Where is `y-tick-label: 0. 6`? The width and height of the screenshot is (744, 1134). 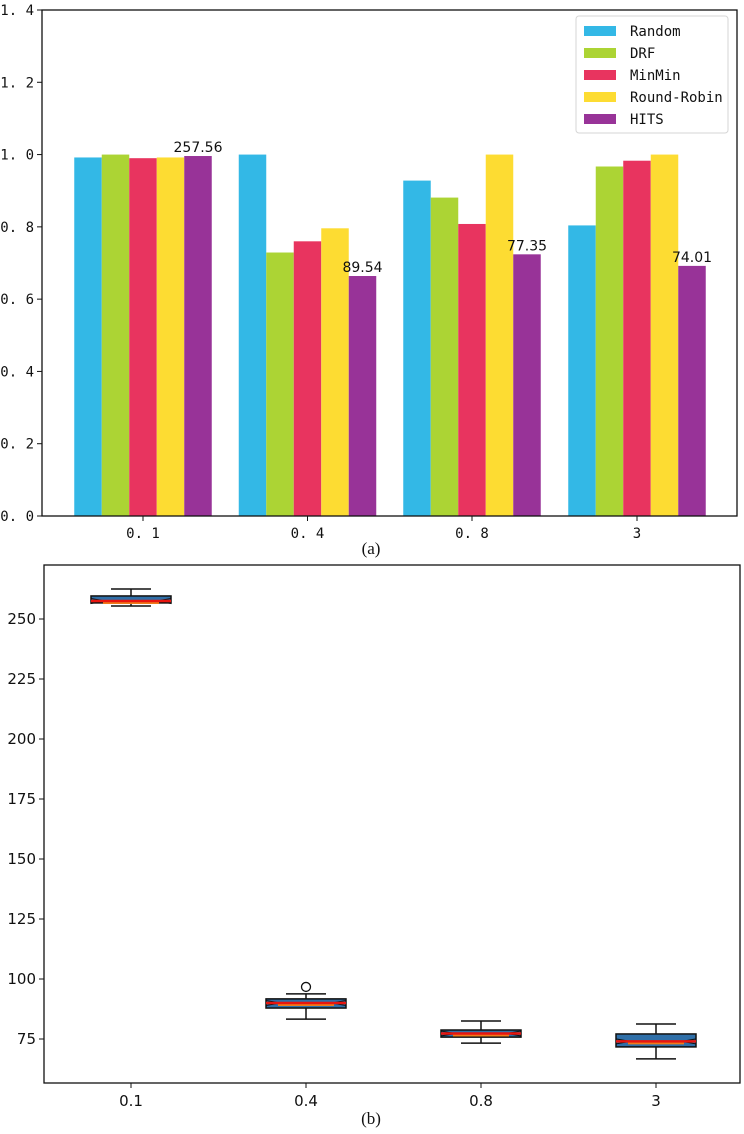 y-tick-label: 0. 6 is located at coordinates (17, 300).